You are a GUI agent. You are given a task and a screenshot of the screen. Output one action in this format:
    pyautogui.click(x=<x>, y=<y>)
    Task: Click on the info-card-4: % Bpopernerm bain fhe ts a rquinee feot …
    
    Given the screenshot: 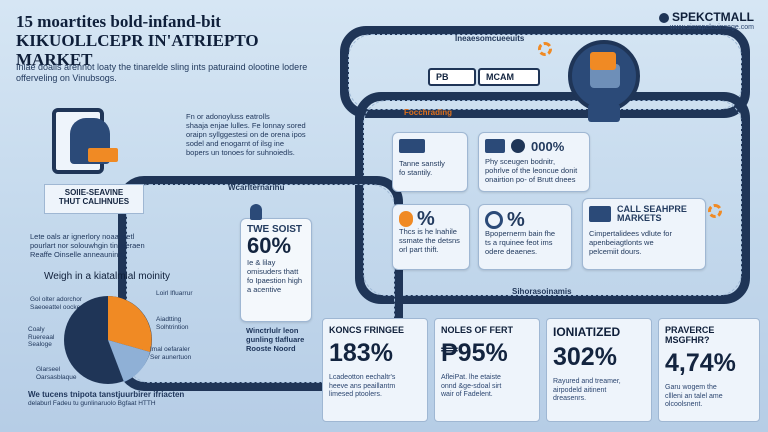 What is the action you would take?
    pyautogui.click(x=525, y=237)
    